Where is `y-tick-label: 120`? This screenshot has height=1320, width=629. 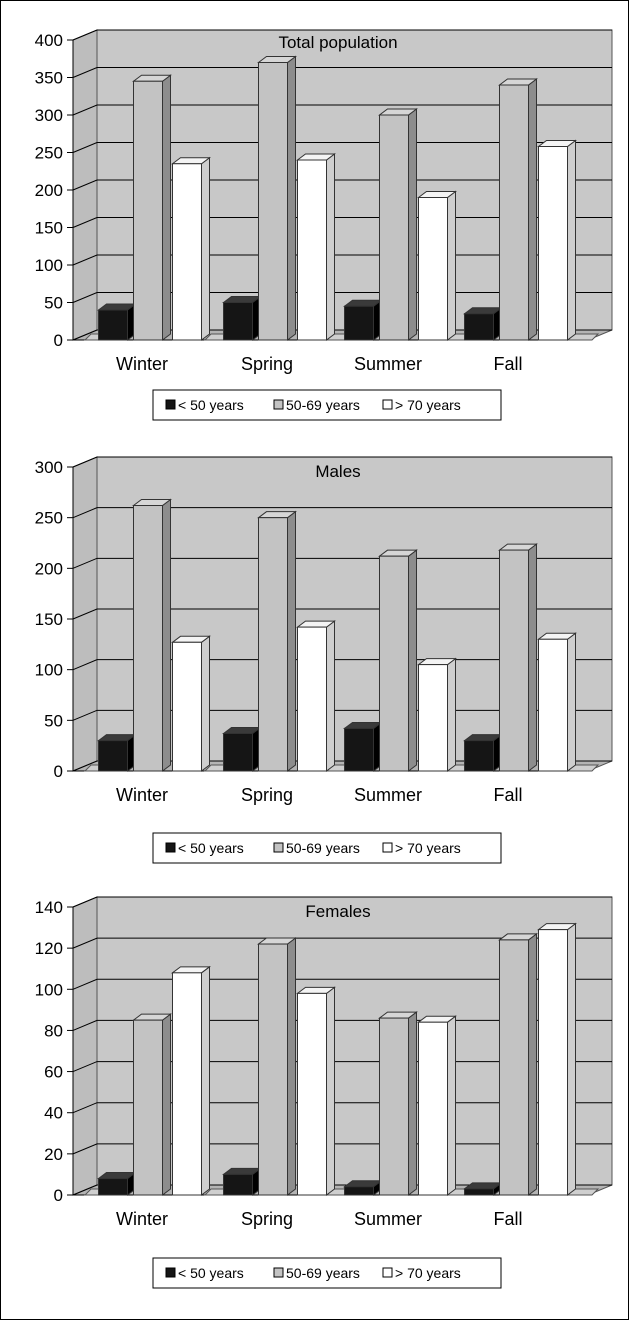
y-tick-label: 120 is located at coordinates (49, 948).